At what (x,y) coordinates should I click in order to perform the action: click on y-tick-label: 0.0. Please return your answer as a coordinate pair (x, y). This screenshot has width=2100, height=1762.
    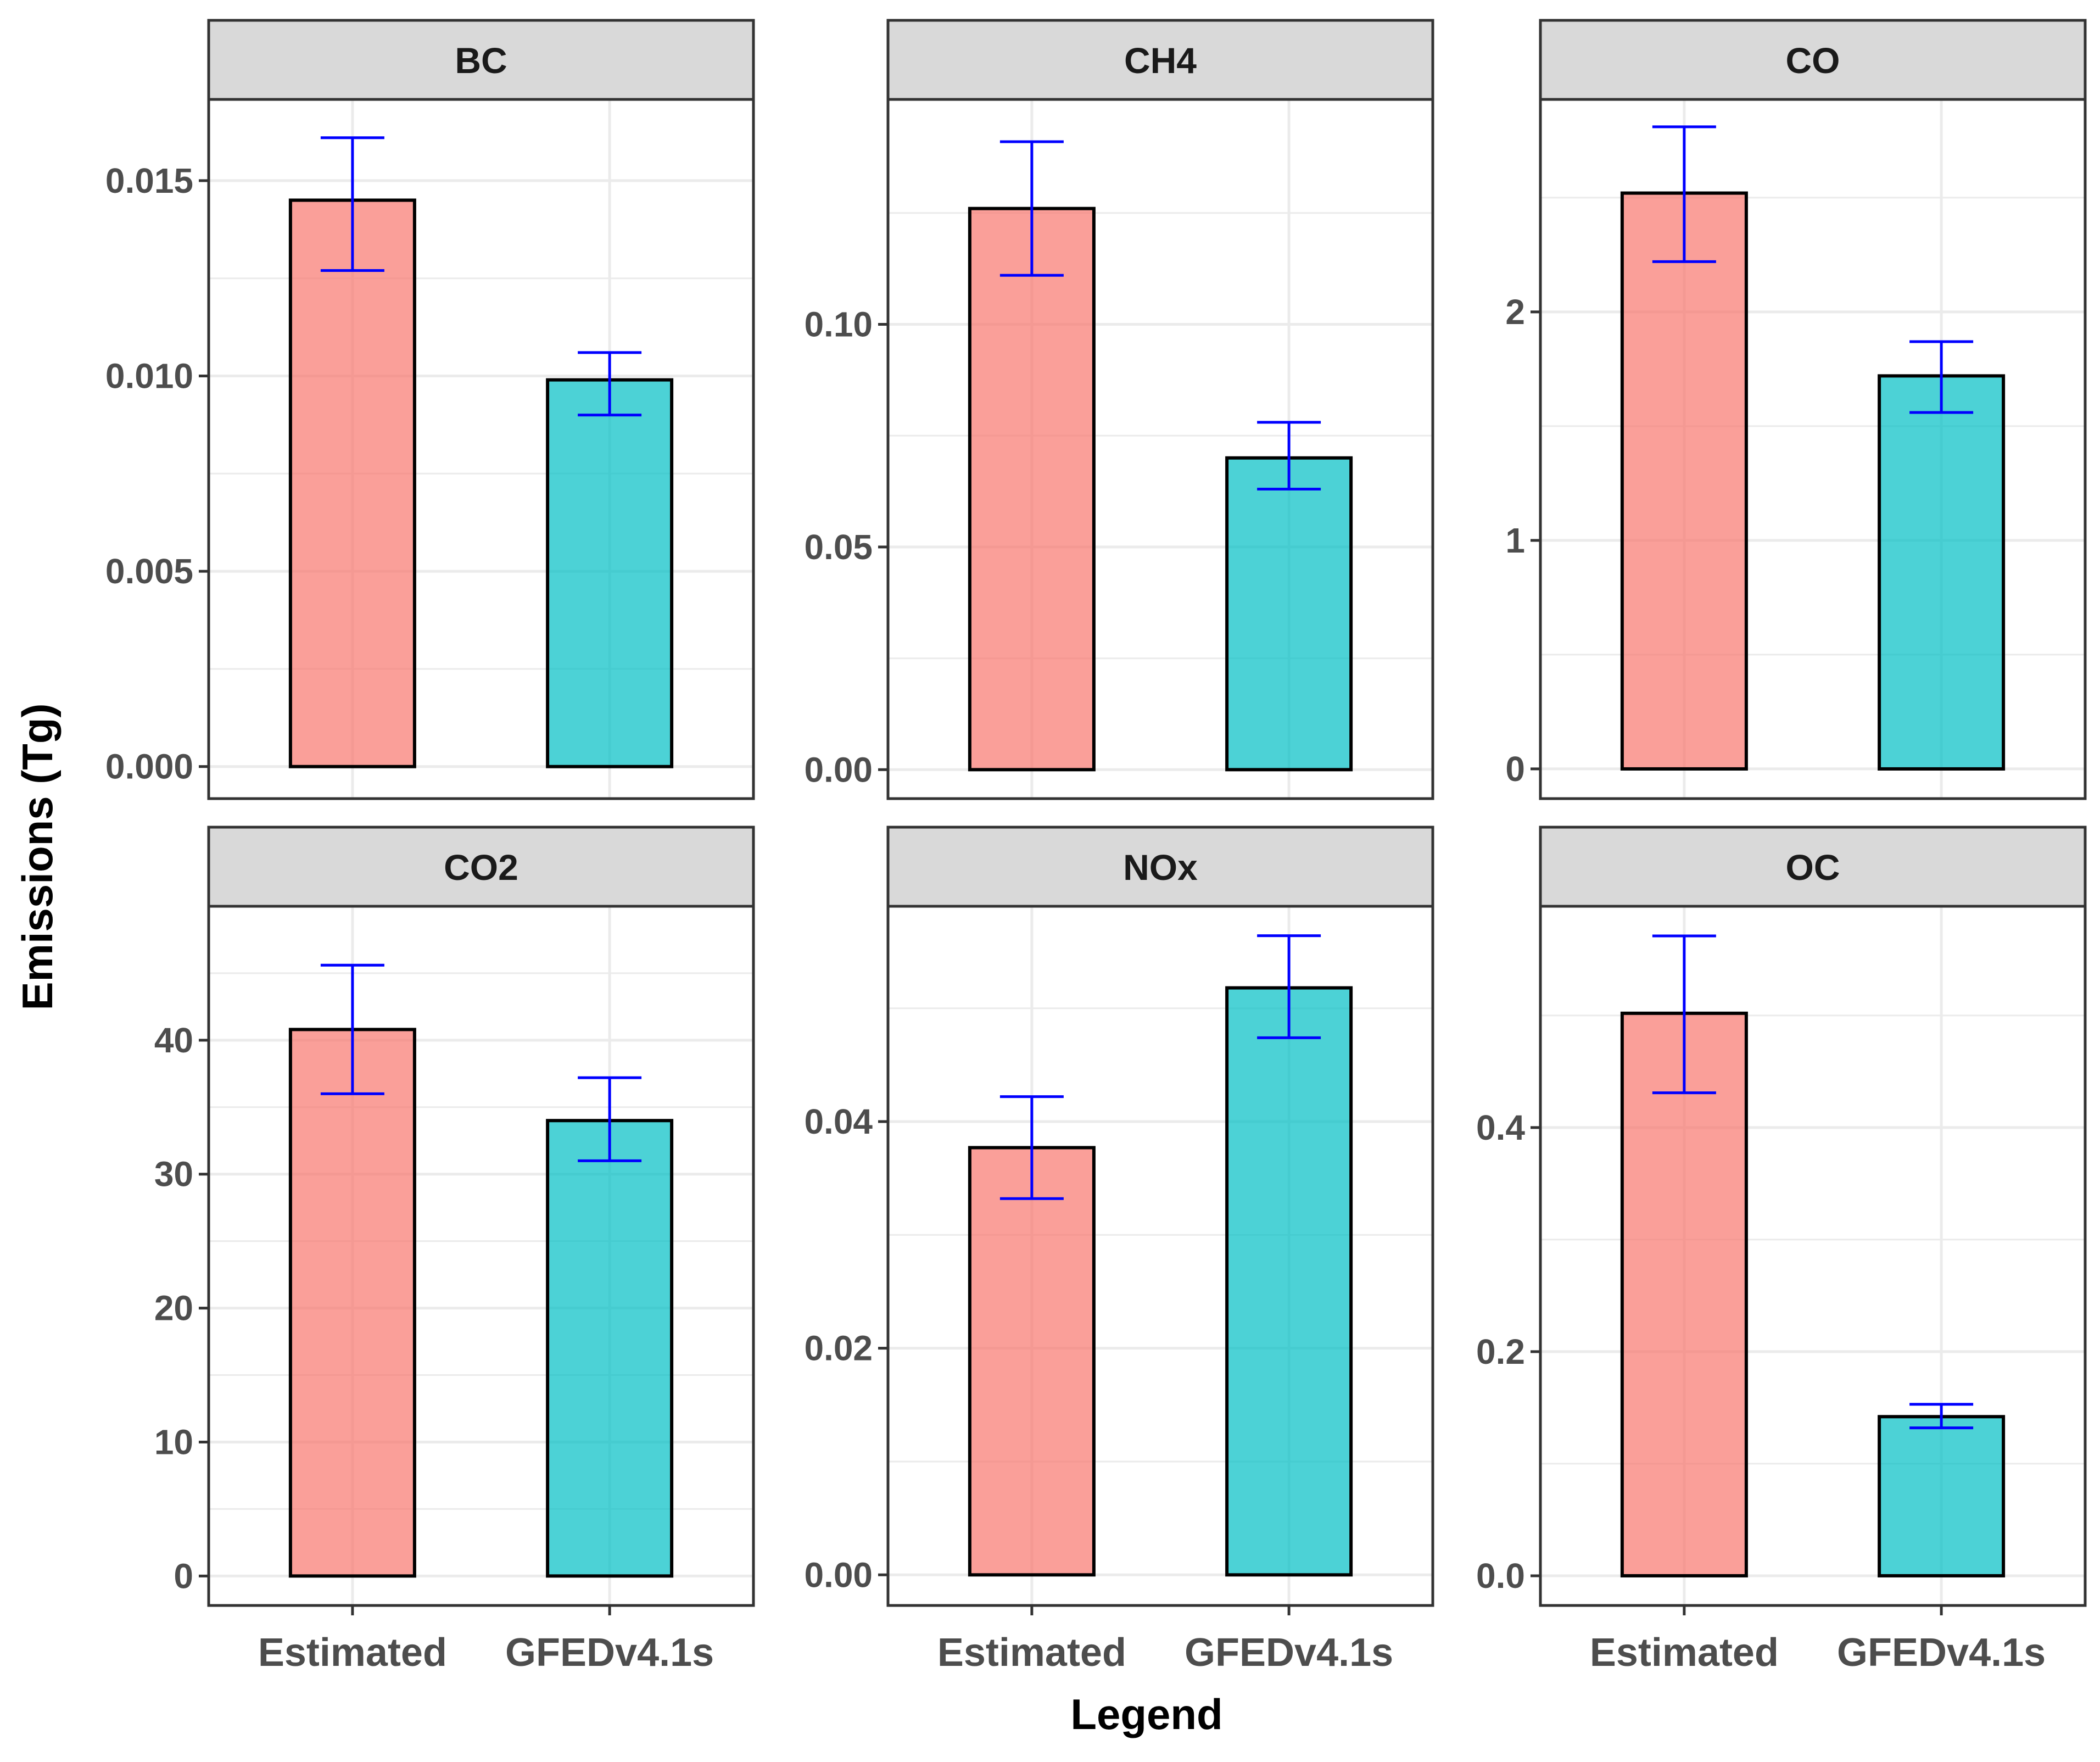
    Looking at the image, I should click on (1500, 1576).